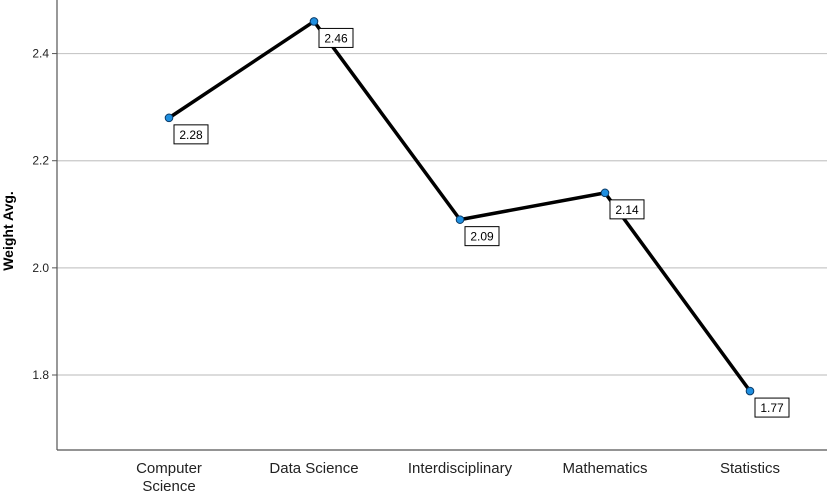  I want to click on y-tick-label: 2.2, so click(40, 161).